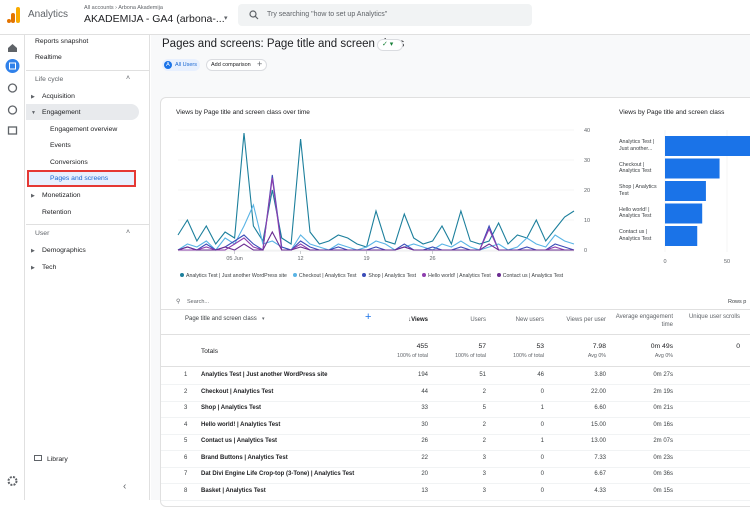 The width and height of the screenshot is (750, 507). What do you see at coordinates (599, 346) in the screenshot?
I see `totals-value: 7.98` at bounding box center [599, 346].